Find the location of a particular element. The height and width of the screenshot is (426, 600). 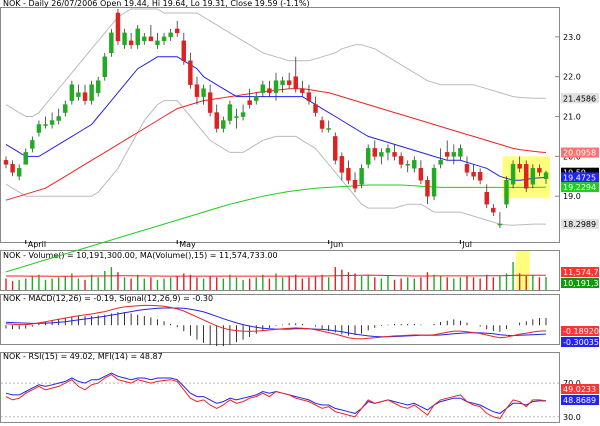

price-tick-label: 22.0 is located at coordinates (572, 77).